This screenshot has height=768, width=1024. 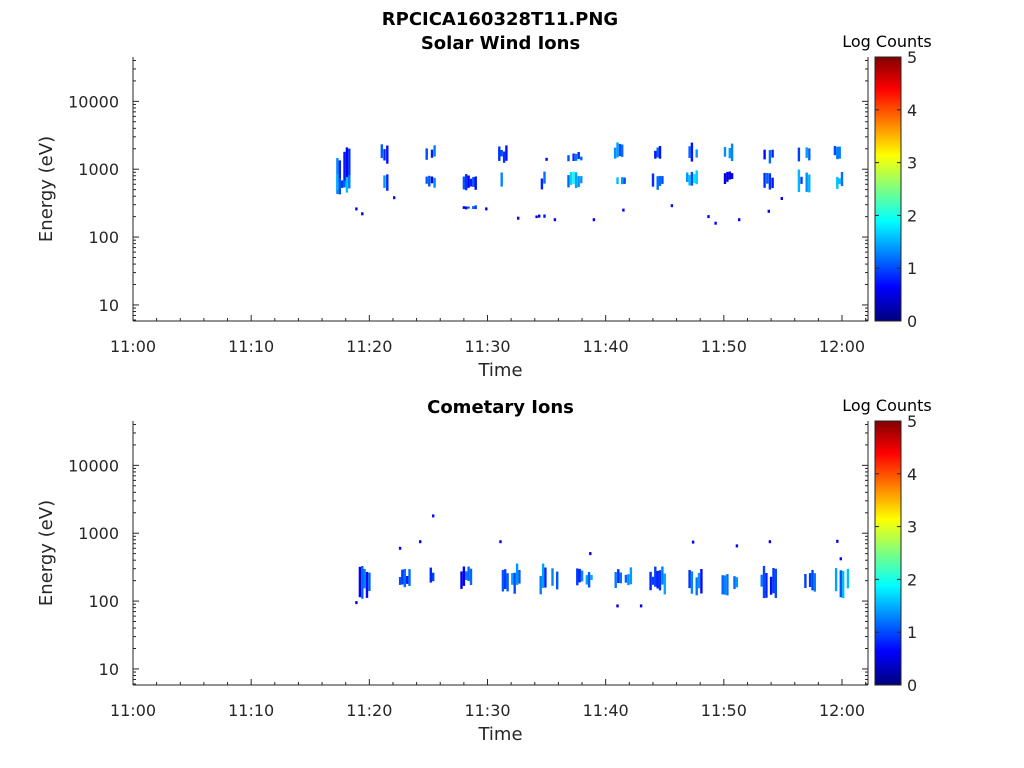 What do you see at coordinates (251, 710) in the screenshot?
I see `x-tick-label: 11:10` at bounding box center [251, 710].